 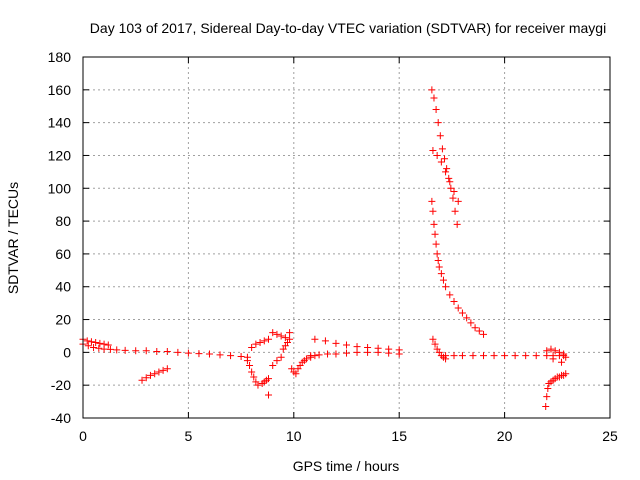 What do you see at coordinates (505, 436) in the screenshot?
I see `x-tick-label: 20` at bounding box center [505, 436].